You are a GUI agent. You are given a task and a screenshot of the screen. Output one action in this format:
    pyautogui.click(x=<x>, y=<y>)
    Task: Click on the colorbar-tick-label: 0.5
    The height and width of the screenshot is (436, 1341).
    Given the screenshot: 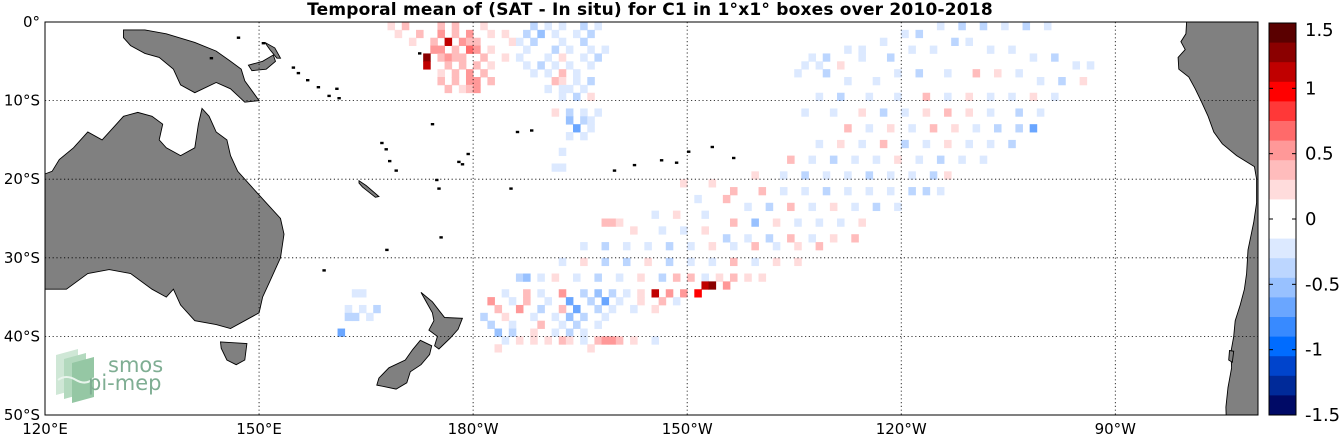 What is the action you would take?
    pyautogui.click(x=1319, y=154)
    